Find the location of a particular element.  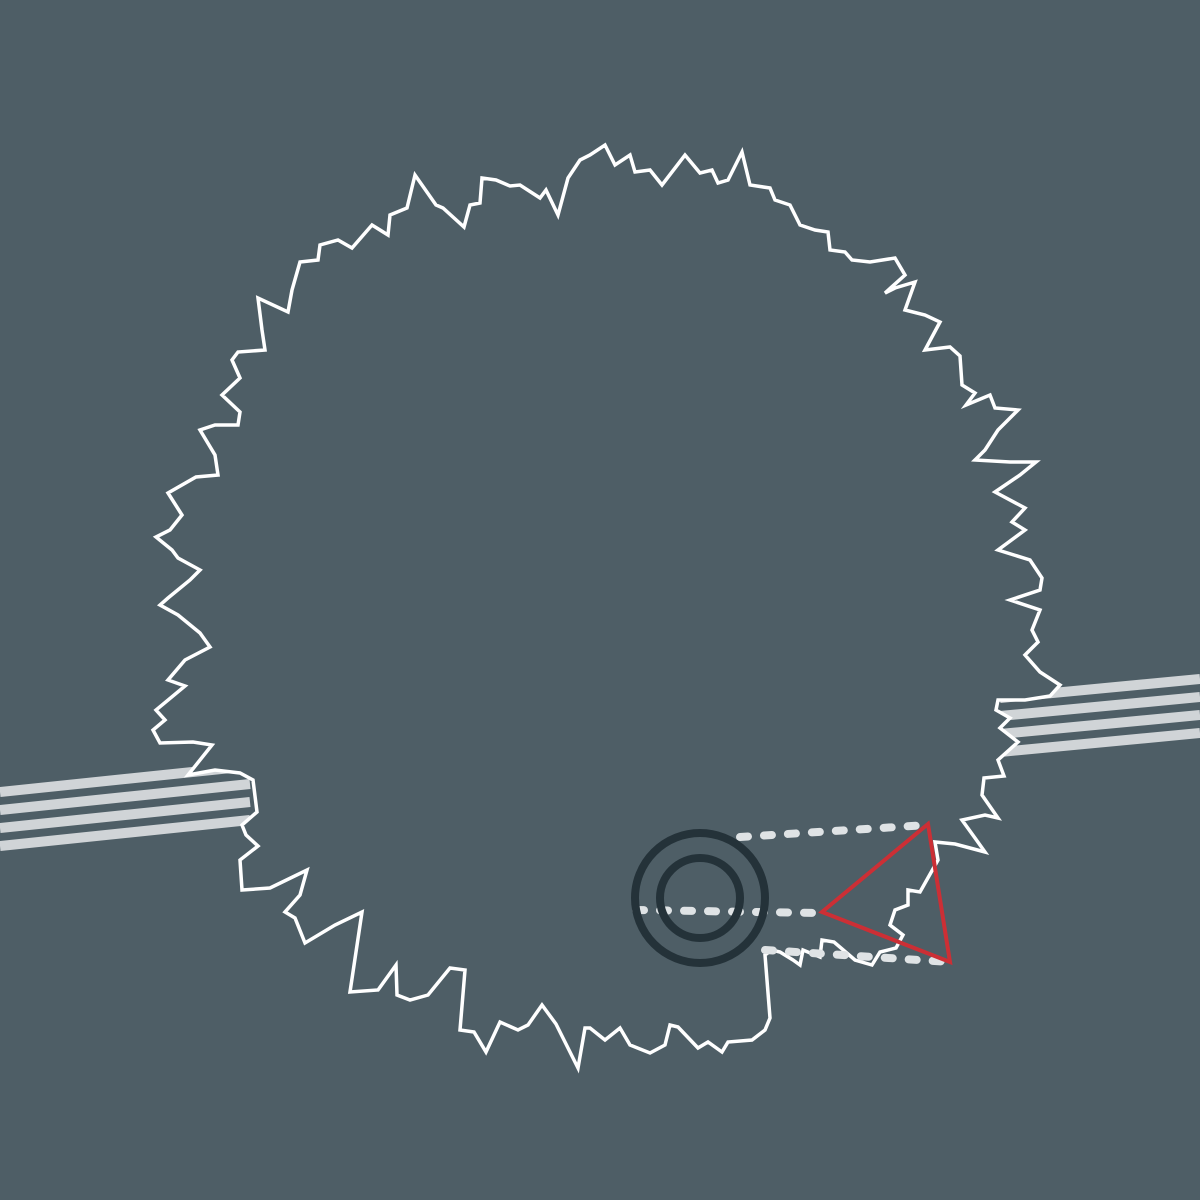

dashed-connector-bottom is located at coordinates (857, 956).